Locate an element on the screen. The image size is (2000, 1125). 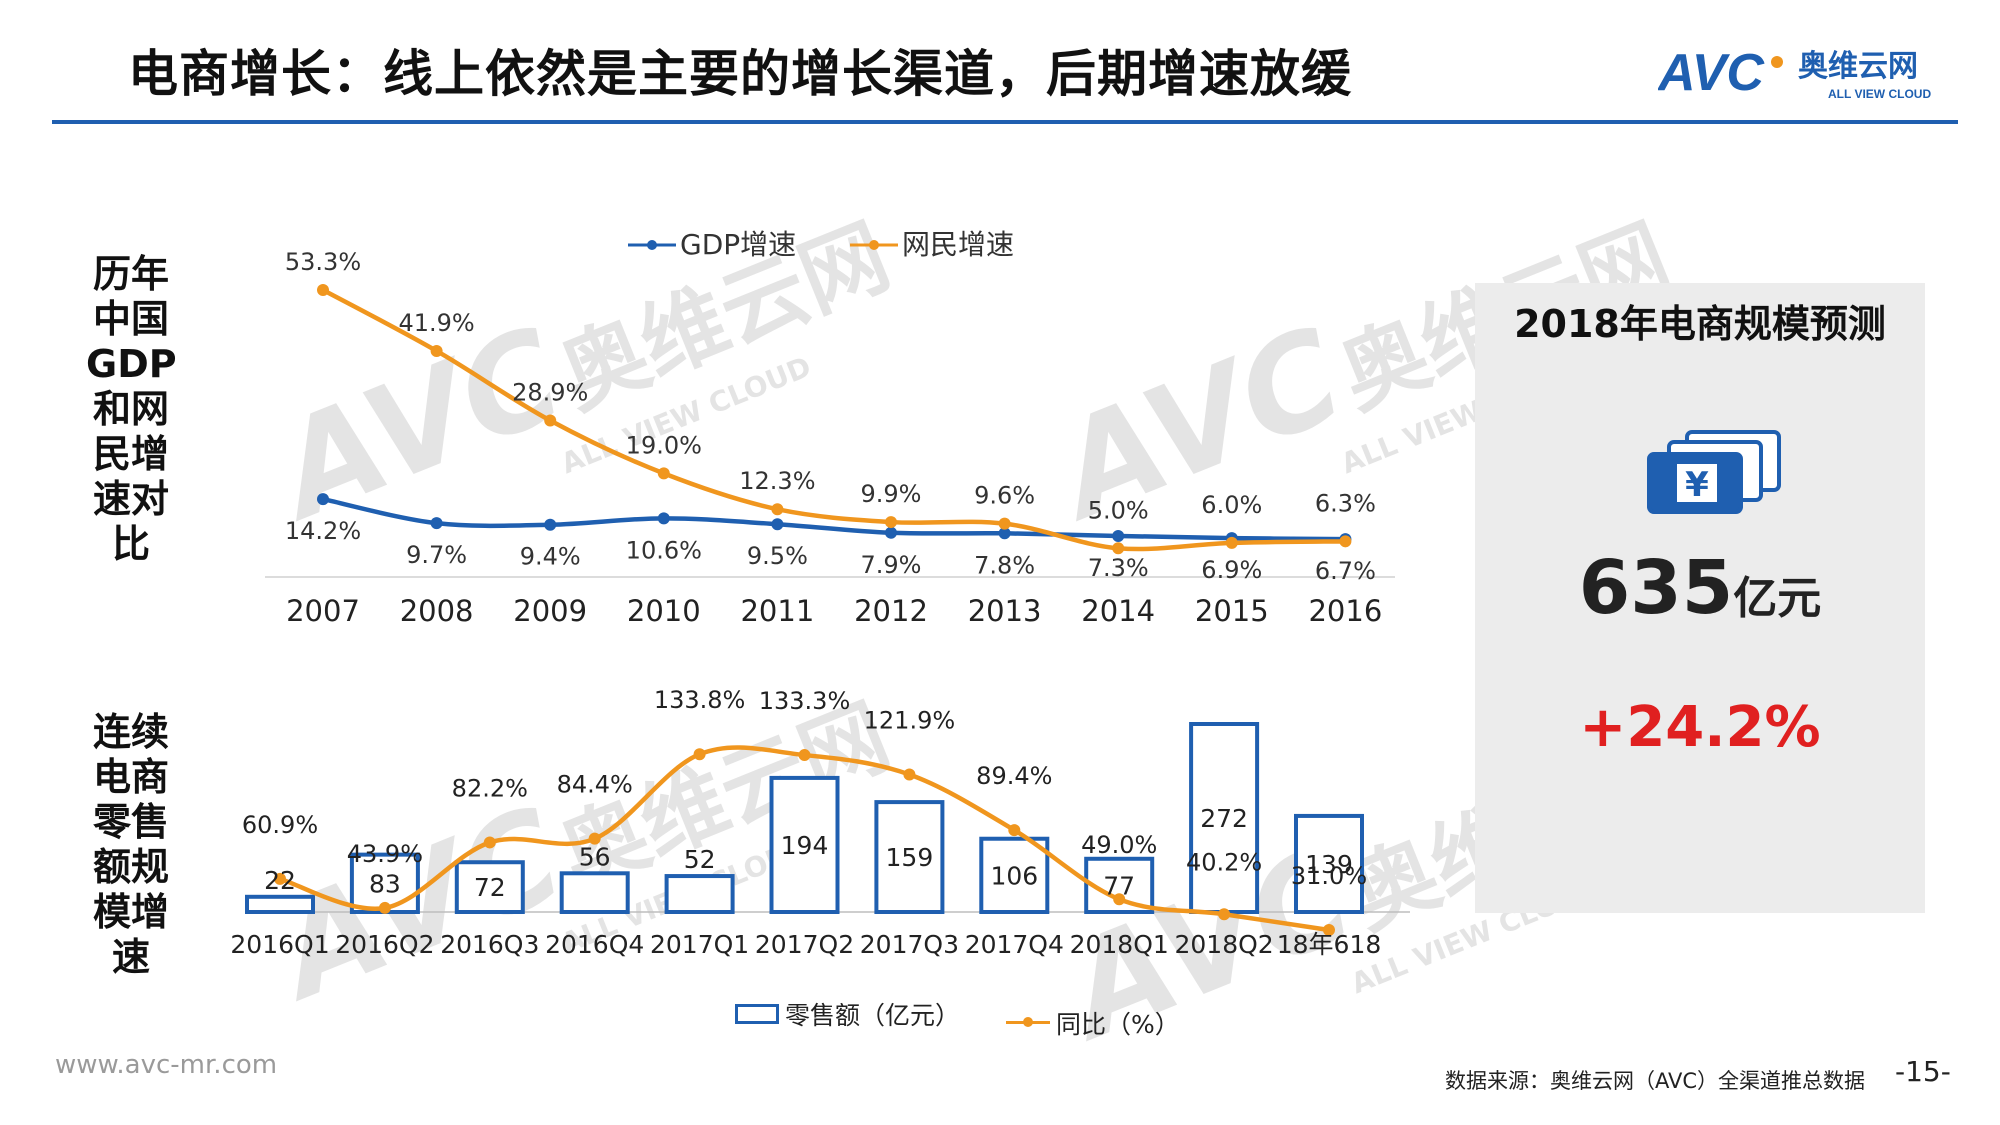
legend-label-retail: 零售额（亿元） is located at coordinates (873, 1015).